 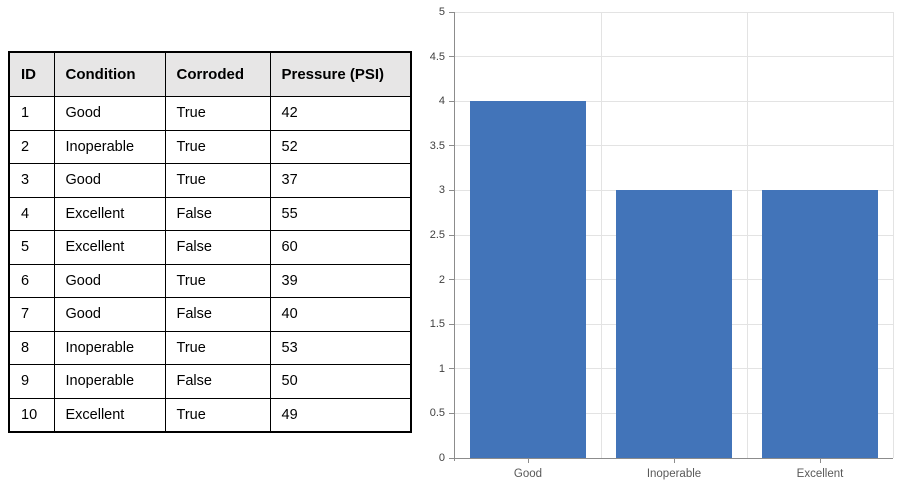 What do you see at coordinates (437, 324) in the screenshot?
I see `y-tick-label: 1.5` at bounding box center [437, 324].